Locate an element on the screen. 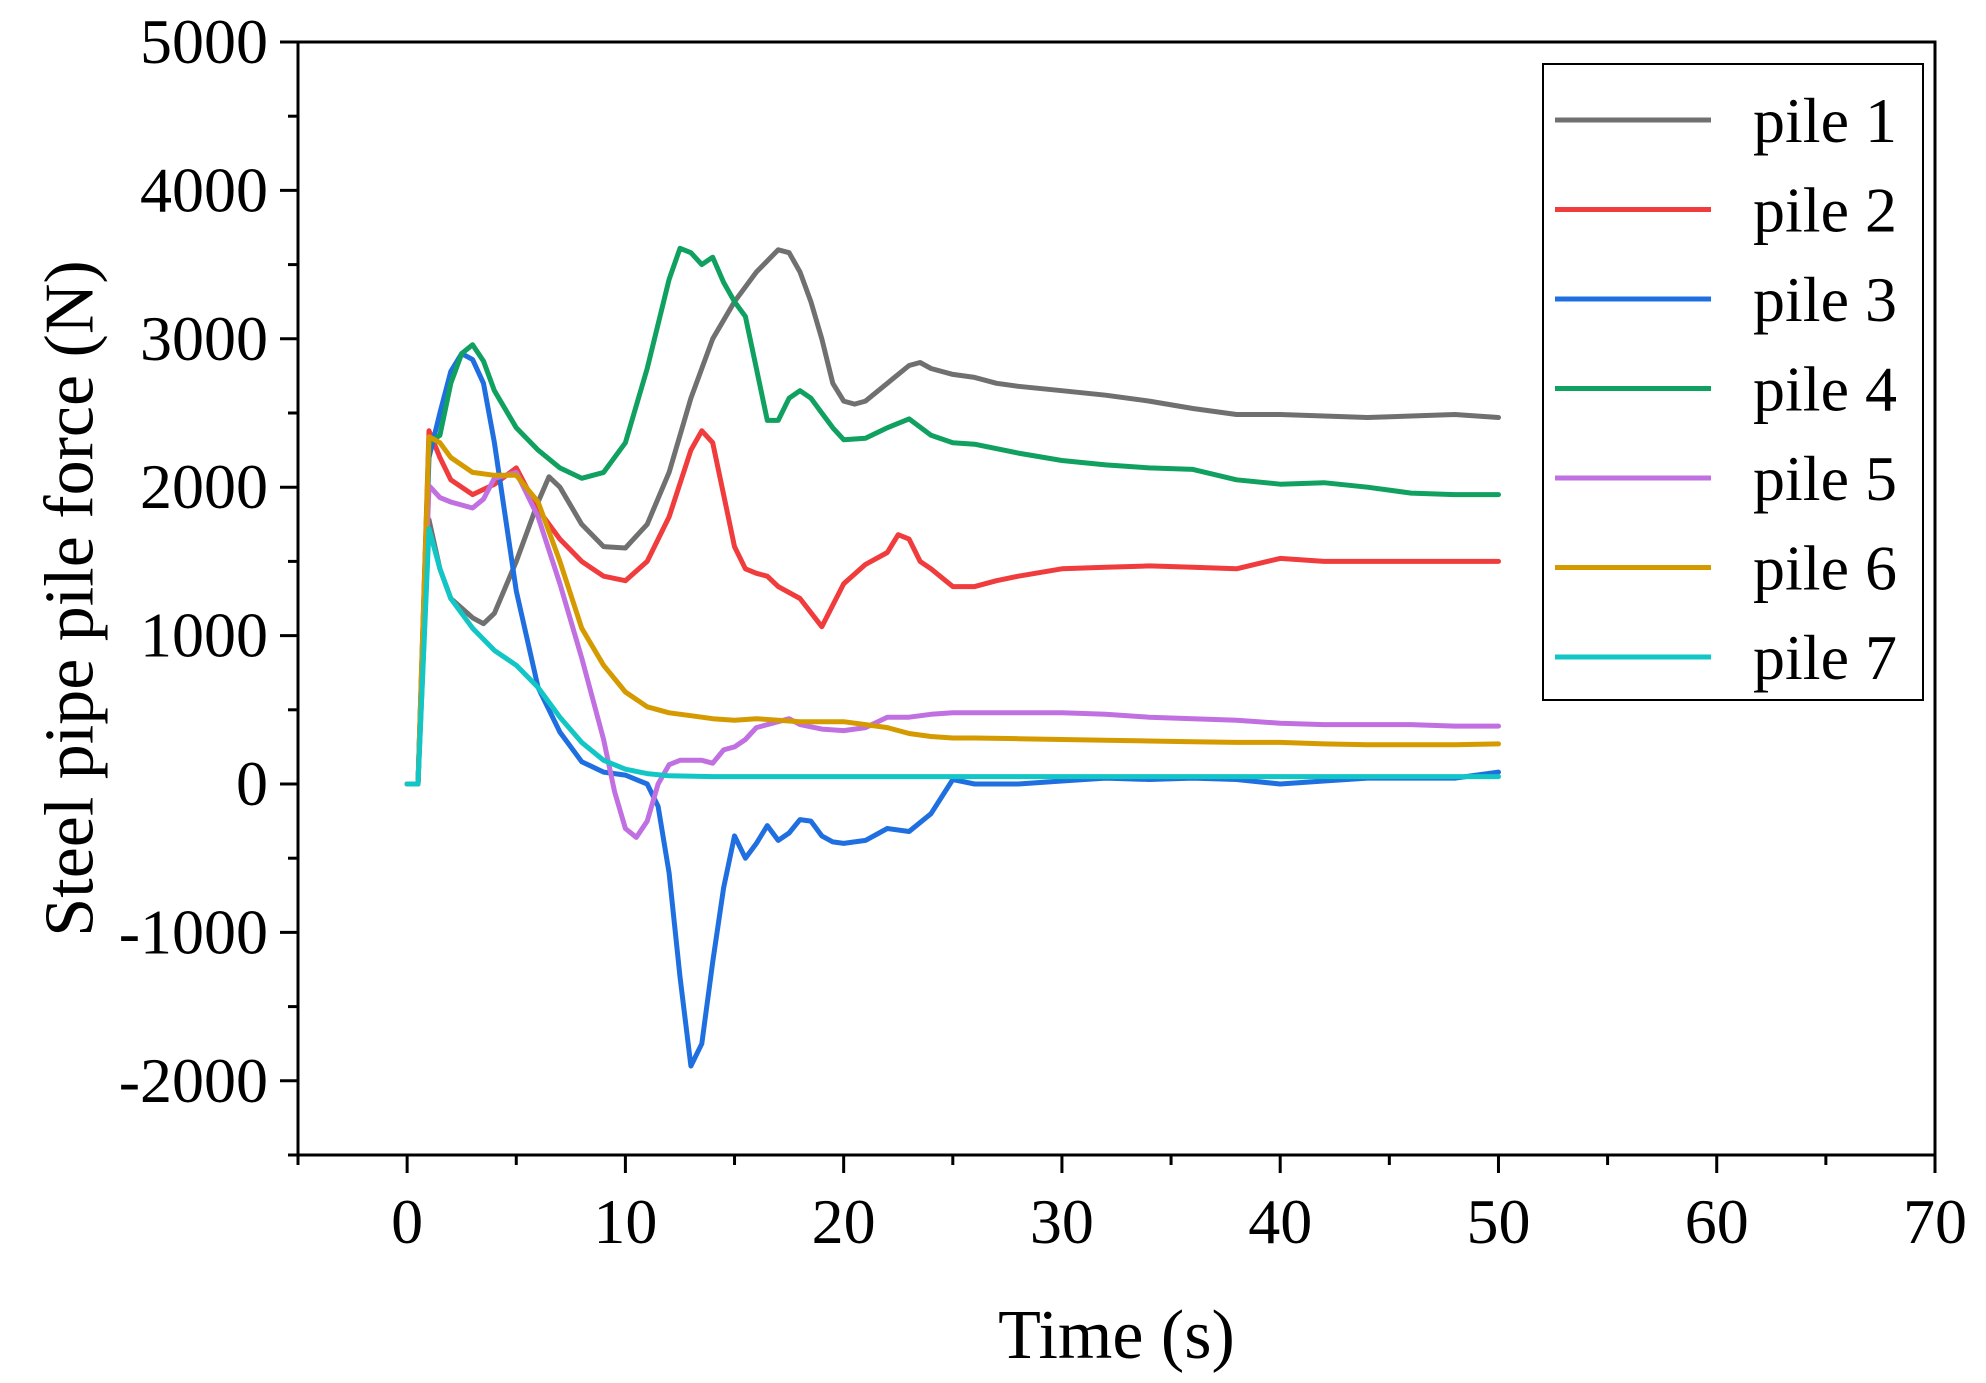 The width and height of the screenshot is (1986, 1383). y-tick-label: 5000 is located at coordinates (204, 41).